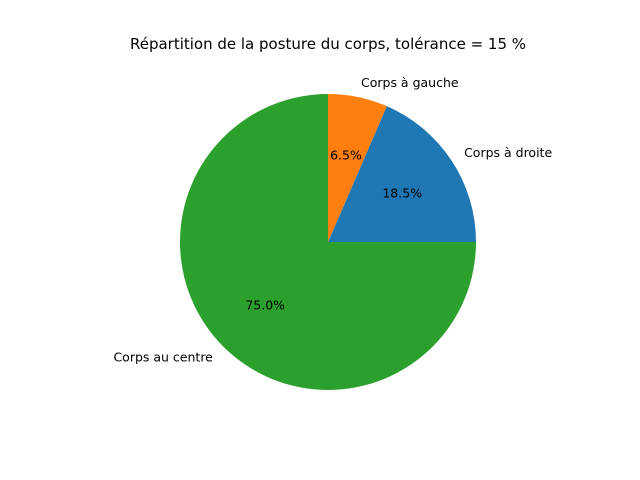 Image resolution: width=640 pixels, height=480 pixels. Describe the element at coordinates (346, 155) in the screenshot. I see `pie-pct-label-corps-a-gauche: 6.5%` at that location.